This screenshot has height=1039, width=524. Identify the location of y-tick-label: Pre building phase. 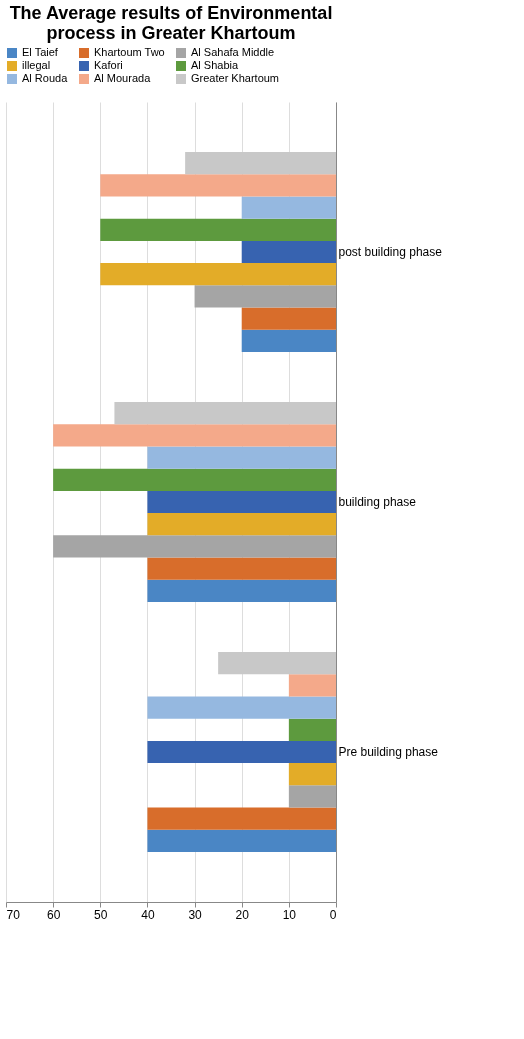
(388, 752).